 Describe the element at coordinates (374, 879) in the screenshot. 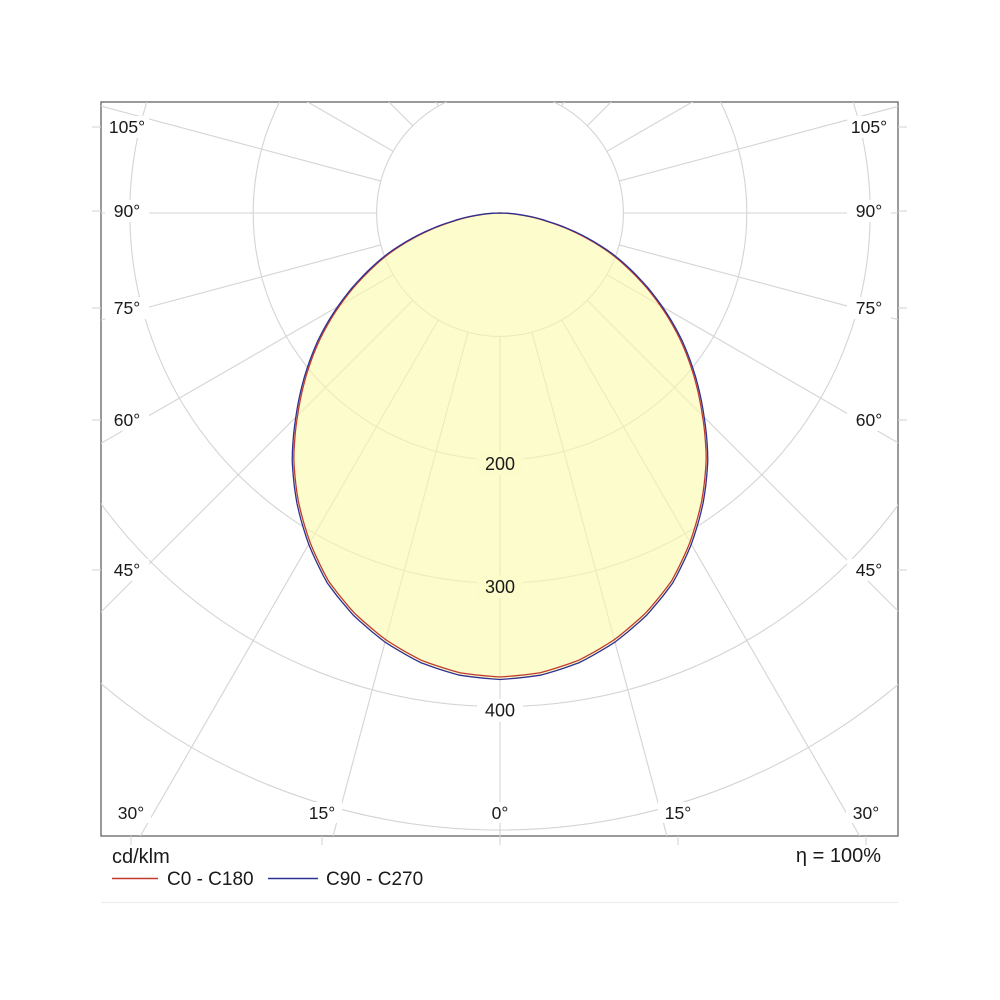

I see `legend-label-c90-c270: C90 - C270` at that location.